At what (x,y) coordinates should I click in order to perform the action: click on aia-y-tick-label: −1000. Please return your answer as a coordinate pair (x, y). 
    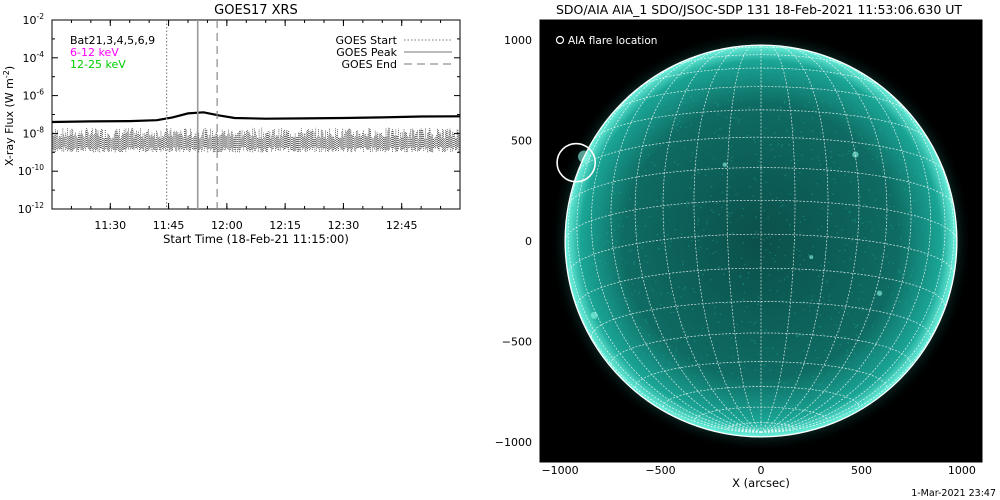
    Looking at the image, I should click on (513, 442).